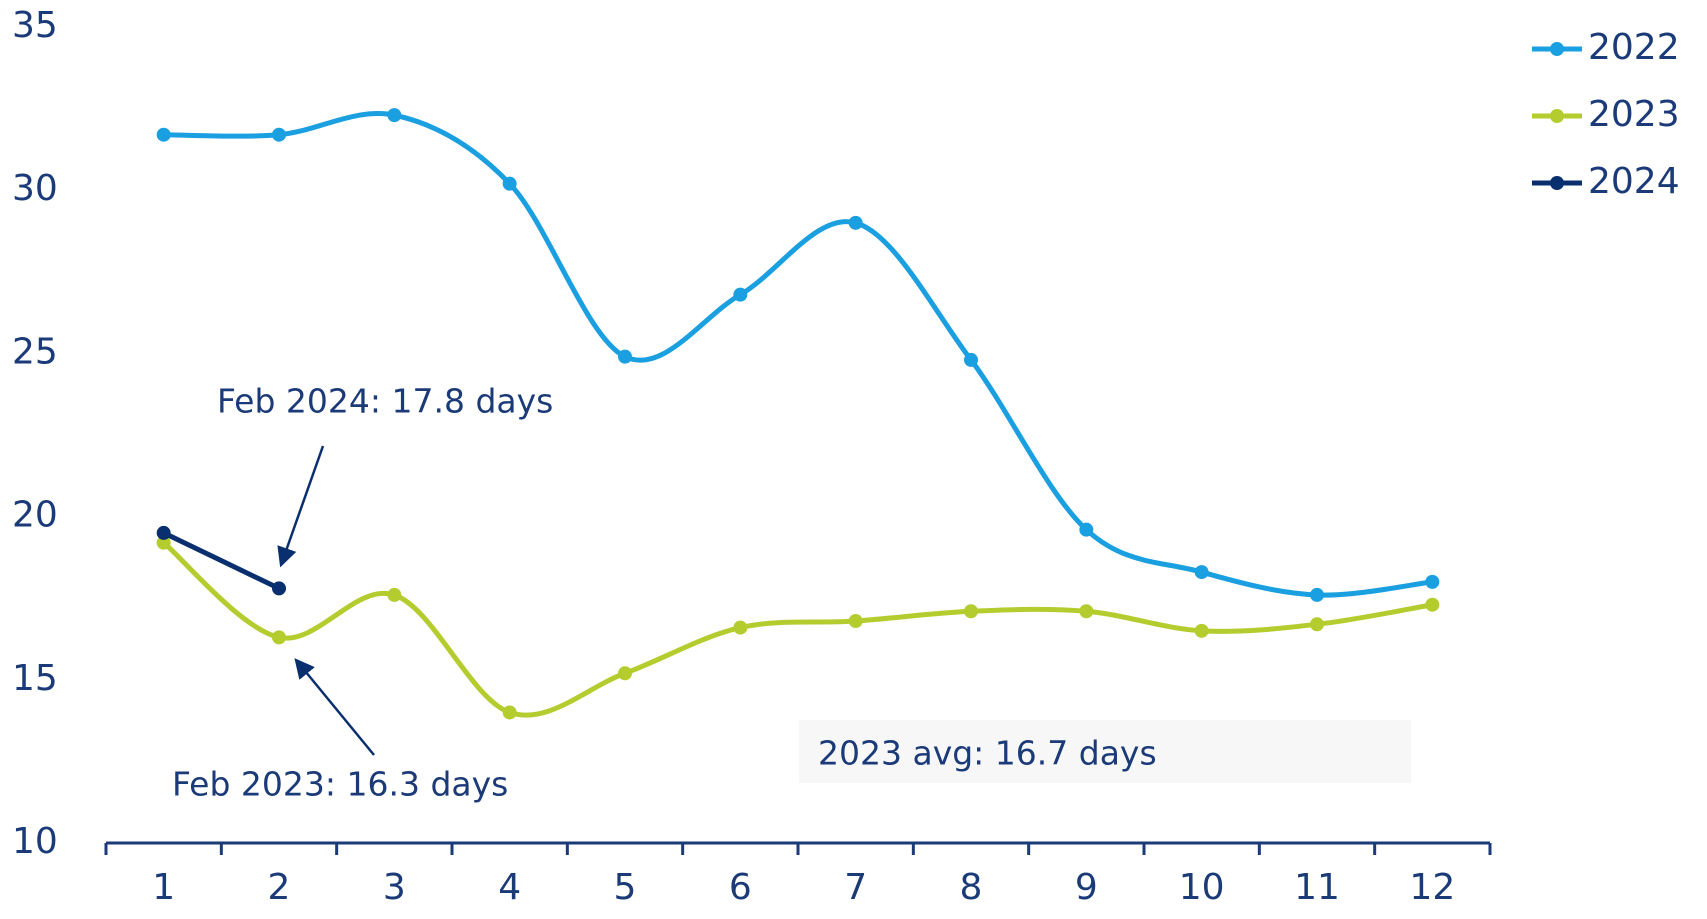  I want to click on legend-label: 2023, so click(1634, 114).